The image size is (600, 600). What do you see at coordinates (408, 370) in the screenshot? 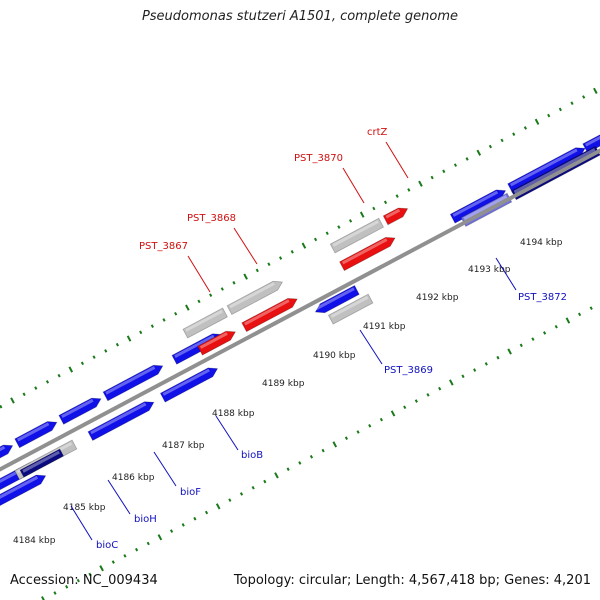
I see `gene-label-pst-3869: PST_3869` at bounding box center [408, 370].